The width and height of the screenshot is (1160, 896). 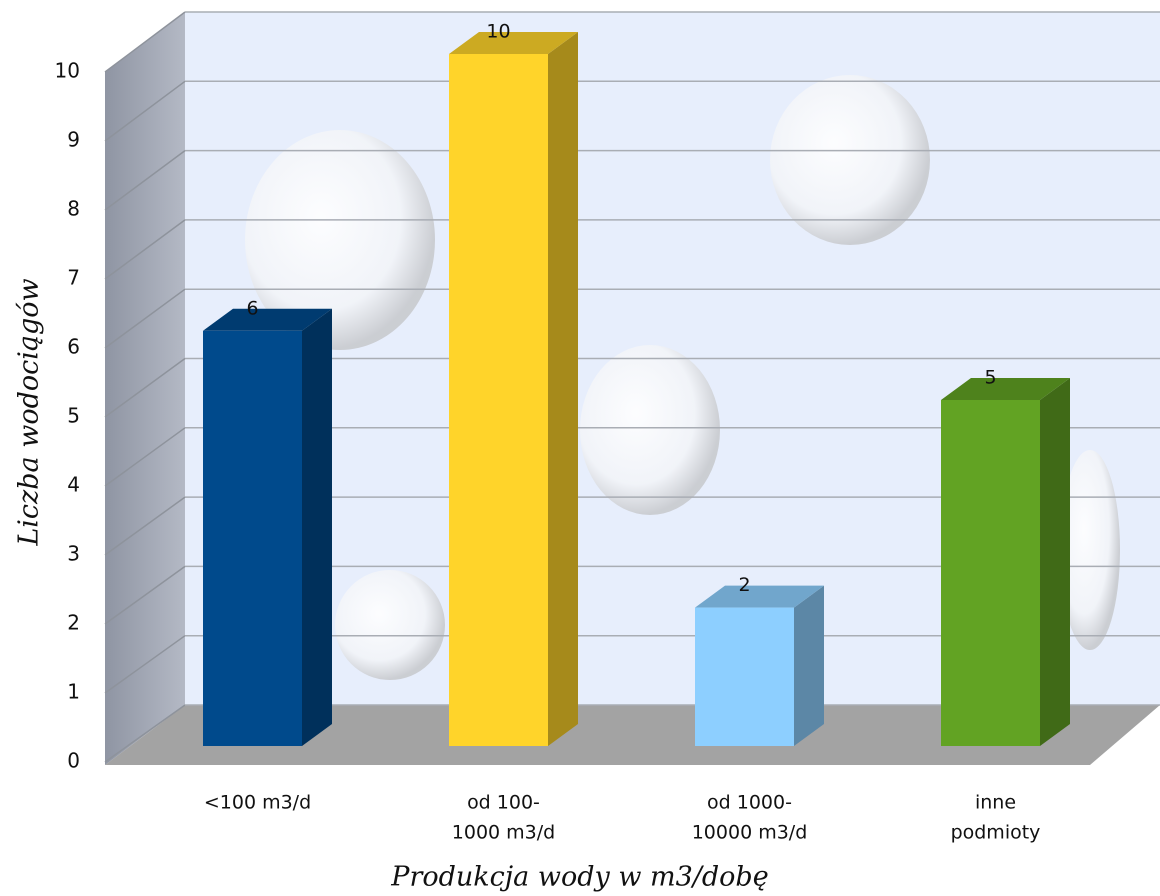 What do you see at coordinates (503, 803) in the screenshot?
I see `x-tick-label: od 100-` at bounding box center [503, 803].